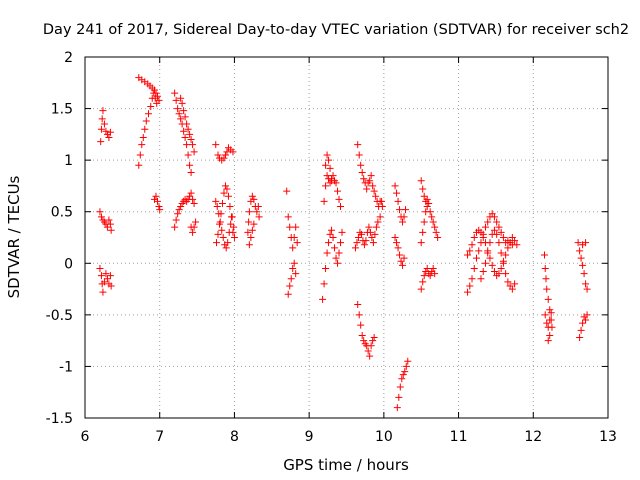  Describe the element at coordinates (234, 437) in the screenshot. I see `x-tick-label: 8` at that location.